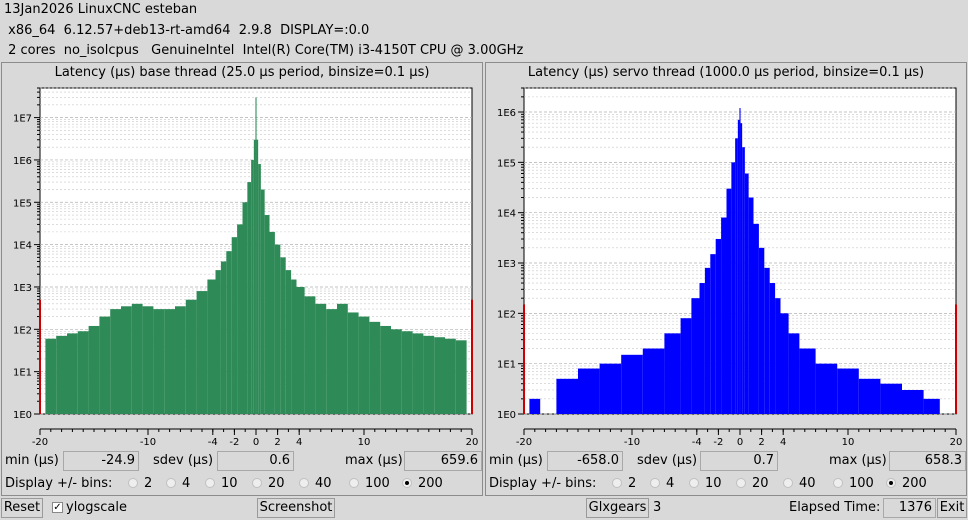 Image resolution: width=968 pixels, height=520 pixels. What do you see at coordinates (296, 508) in the screenshot?
I see `screenshot-button: Screenshot` at bounding box center [296, 508].